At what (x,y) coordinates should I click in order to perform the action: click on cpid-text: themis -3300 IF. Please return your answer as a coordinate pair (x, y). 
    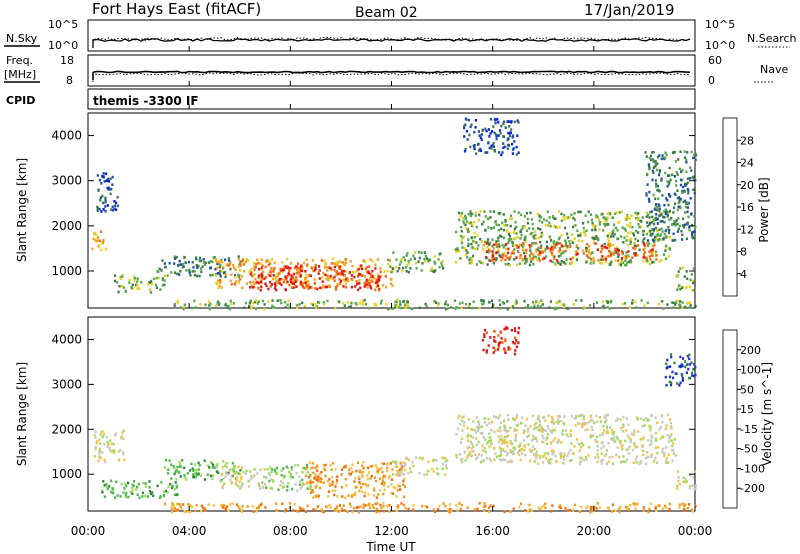
    Looking at the image, I should click on (146, 101).